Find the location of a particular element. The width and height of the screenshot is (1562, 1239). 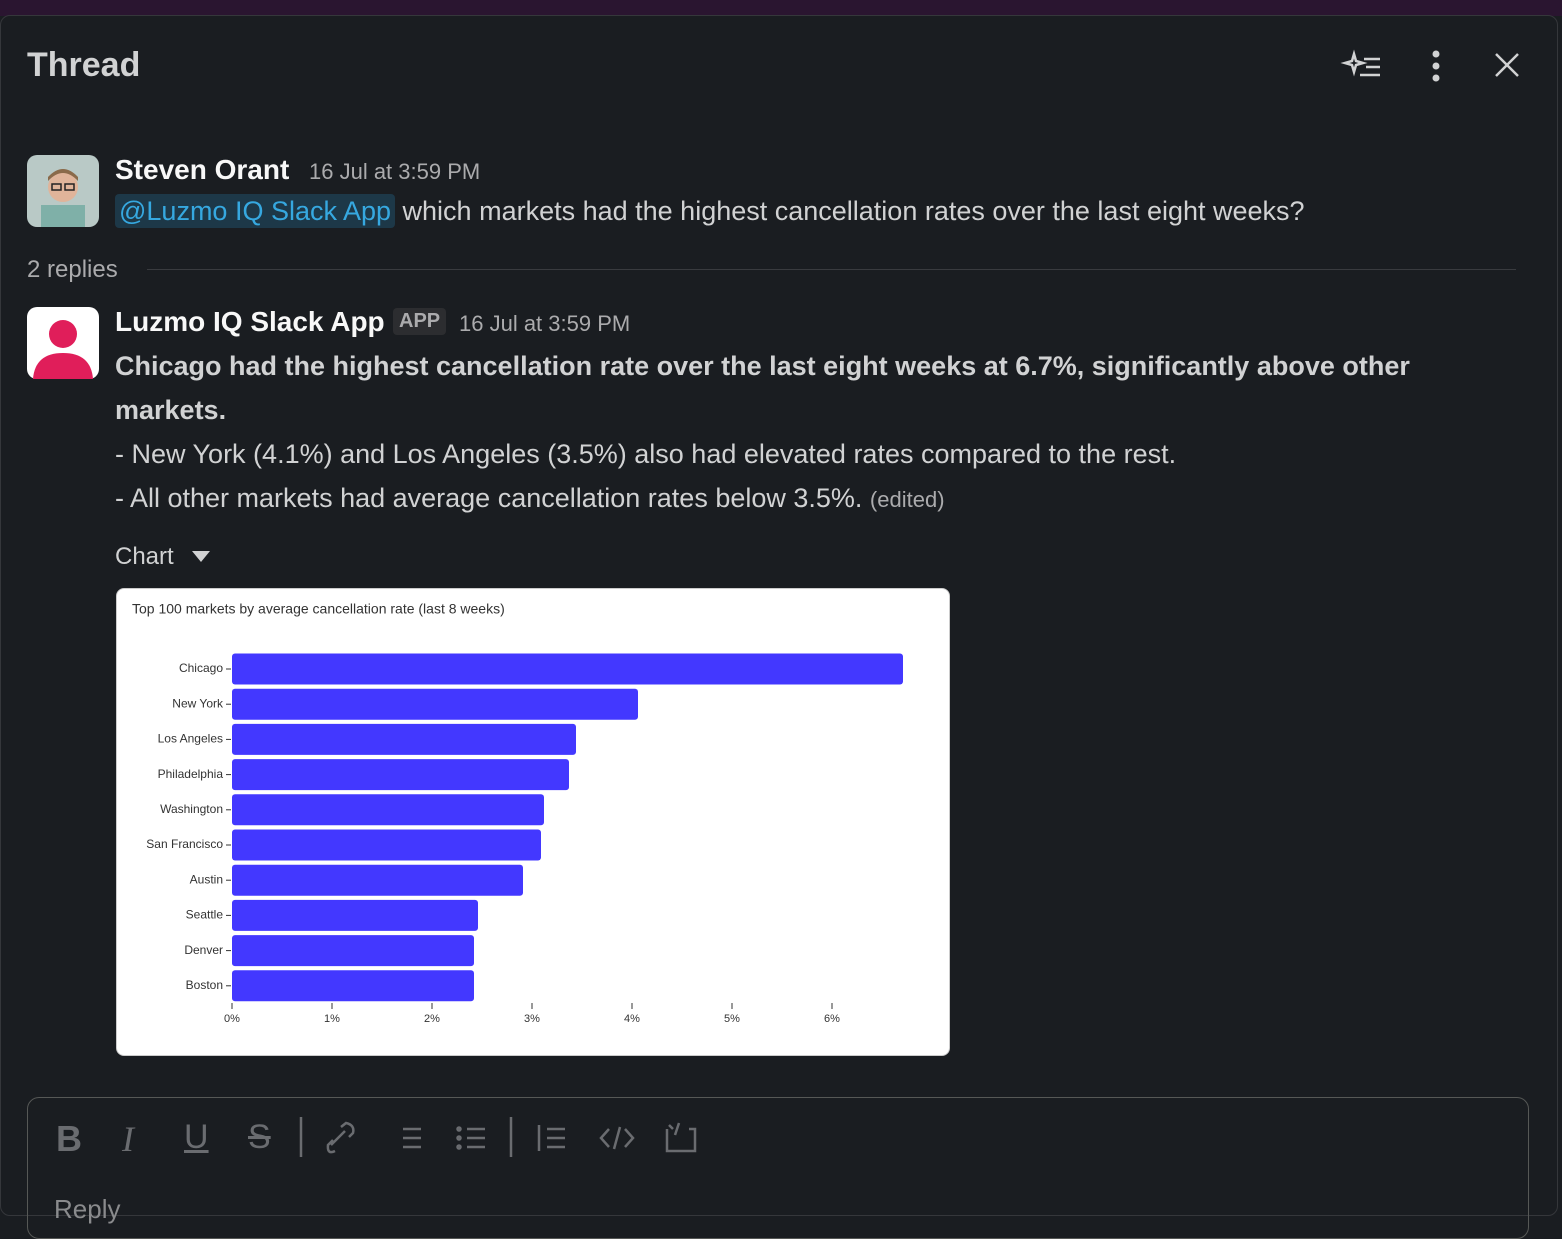

y-tick-label: San Francisco is located at coordinates (184, 844).